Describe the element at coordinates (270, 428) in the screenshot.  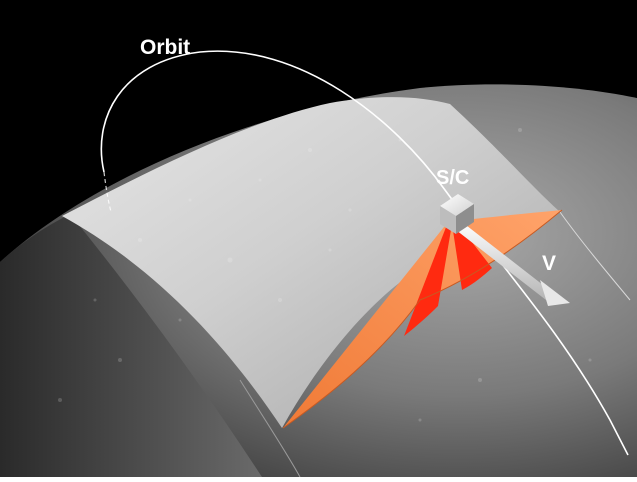
I see `ground-track-line-lower` at that location.